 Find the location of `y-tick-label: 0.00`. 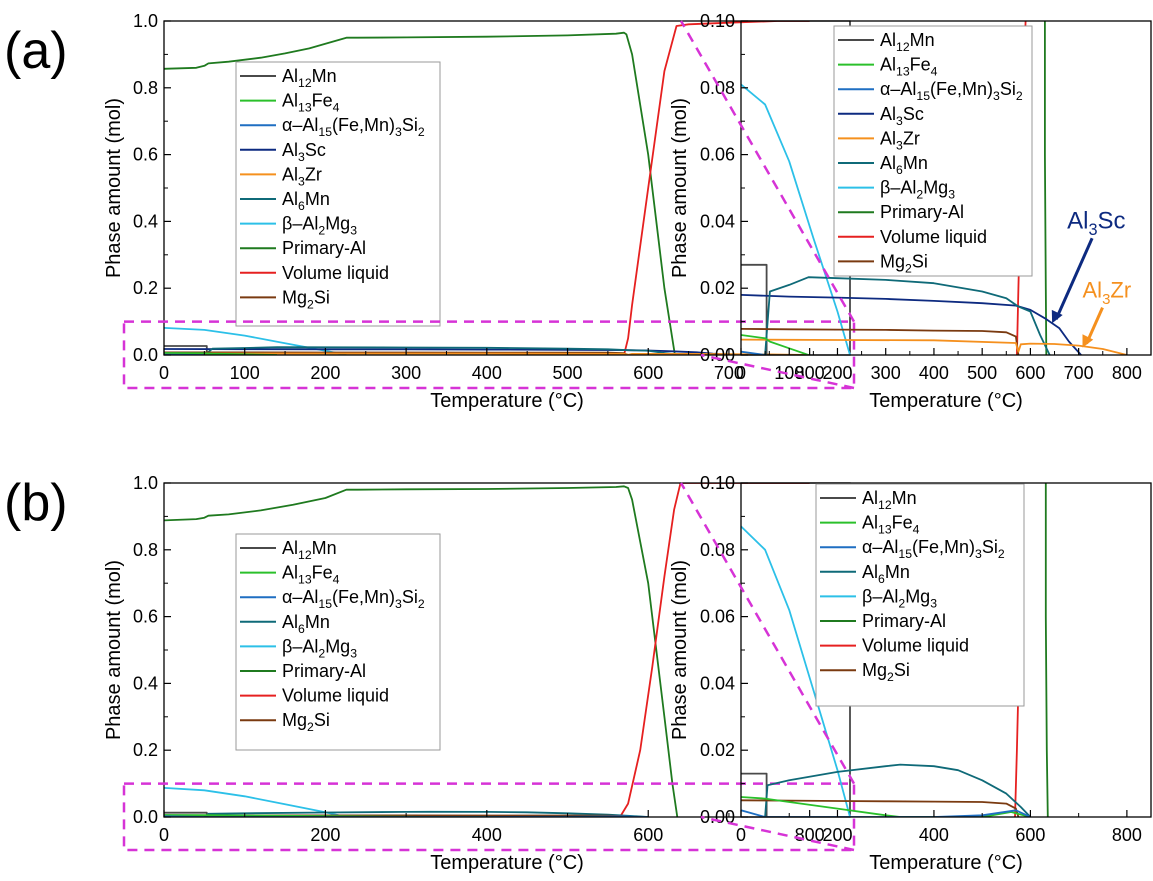

y-tick-label: 0.00 is located at coordinates (717, 355).